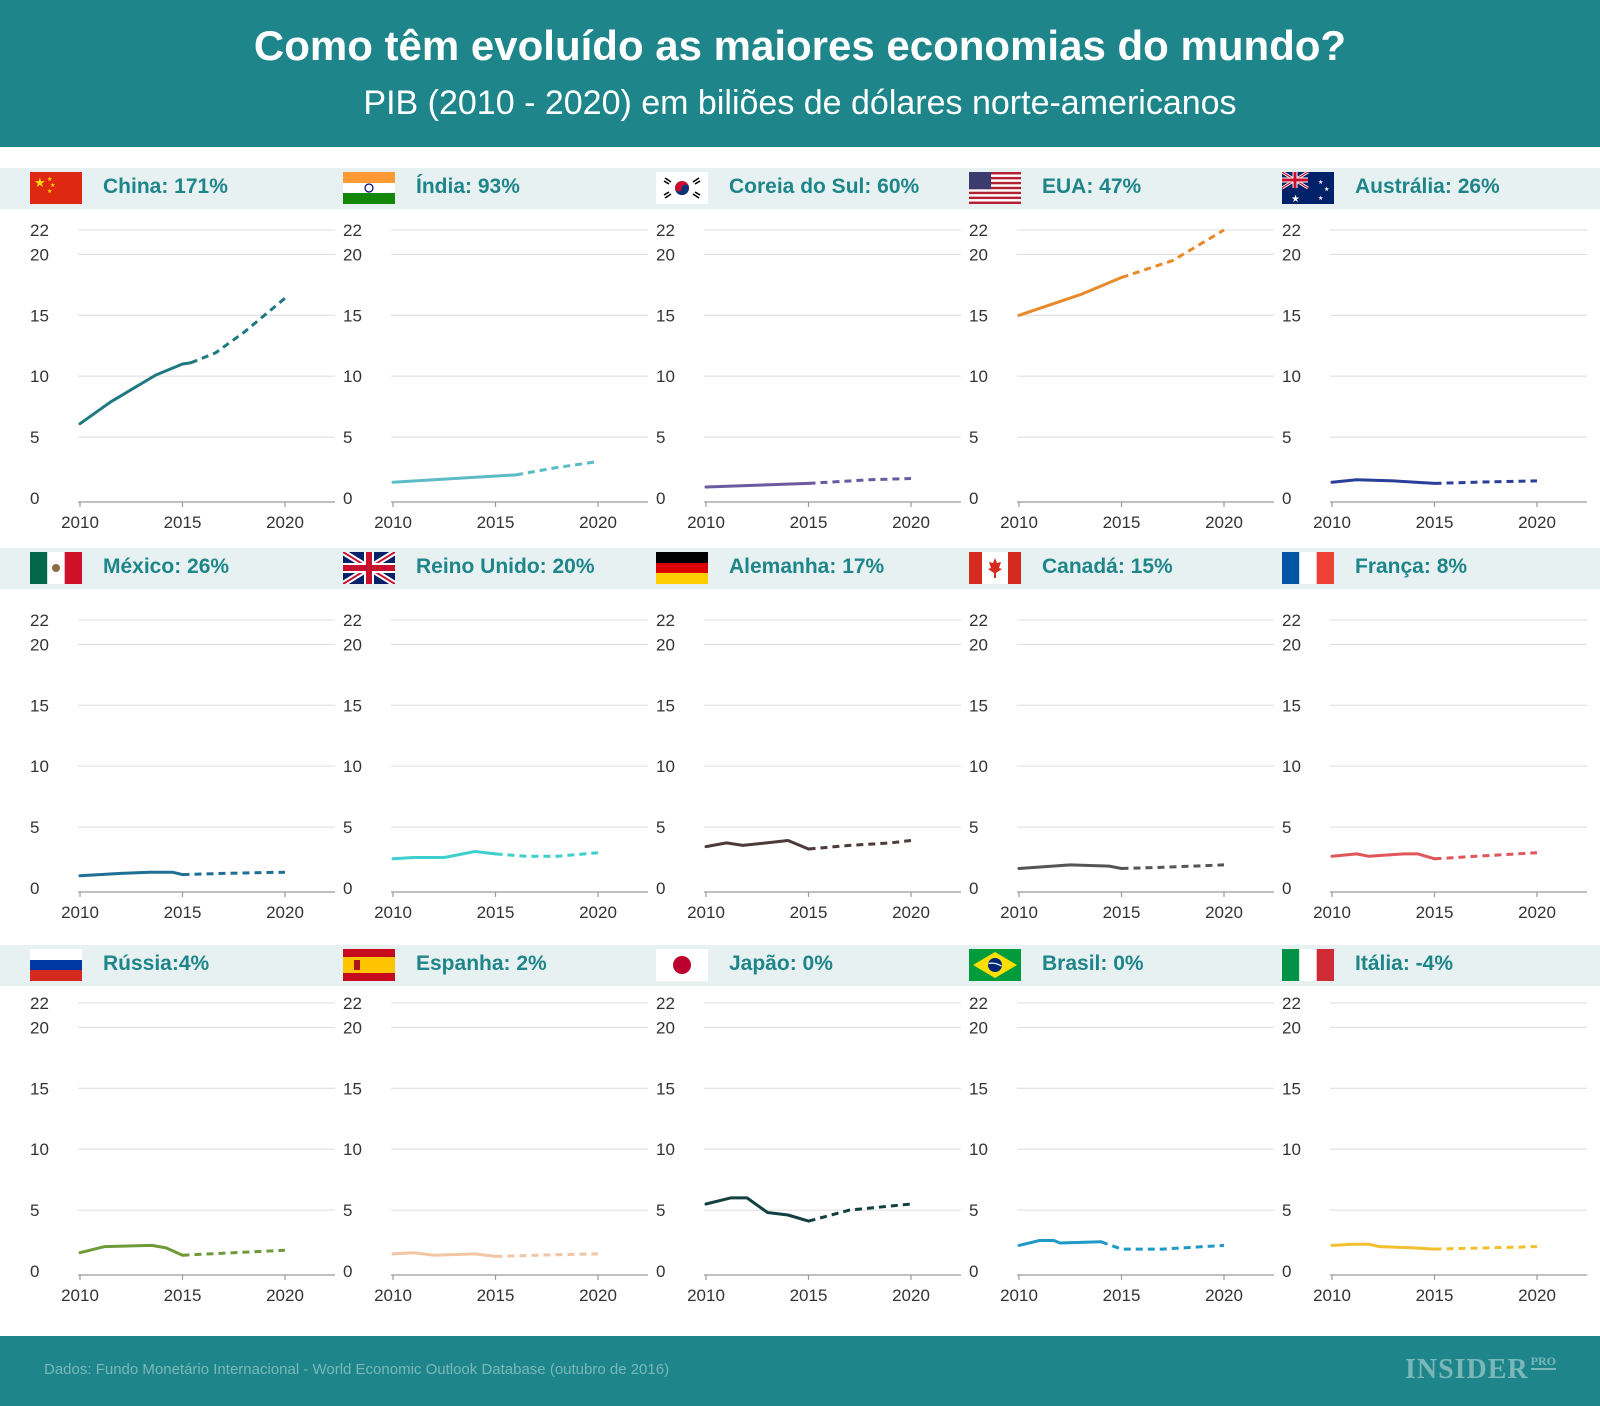 Image resolution: width=1600 pixels, height=1406 pixels. What do you see at coordinates (468, 186) in the screenshot?
I see `panel-title: Índia: 93%` at bounding box center [468, 186].